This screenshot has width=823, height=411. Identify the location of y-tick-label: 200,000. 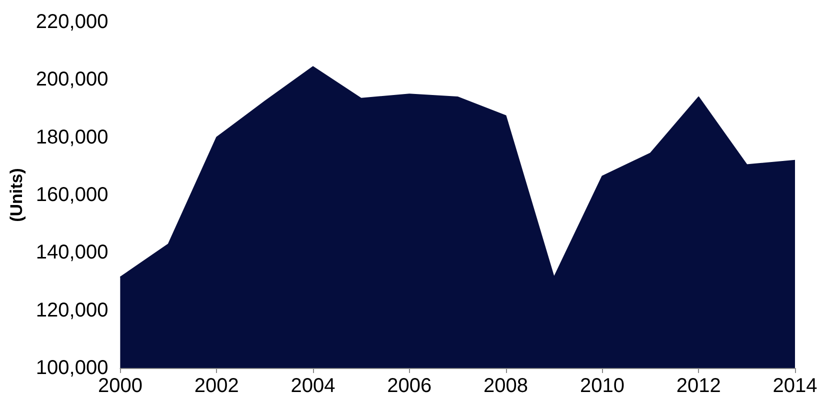
(72, 79).